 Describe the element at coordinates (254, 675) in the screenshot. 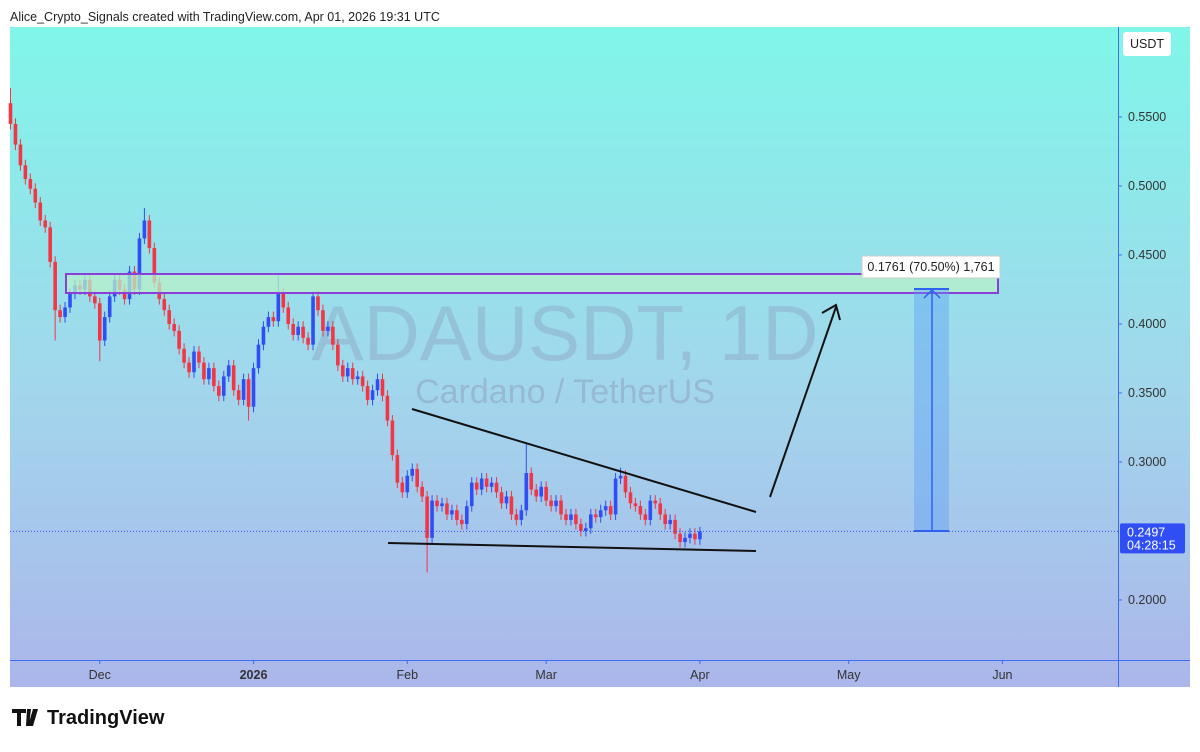

I see `x-tick-label: 2026` at that location.